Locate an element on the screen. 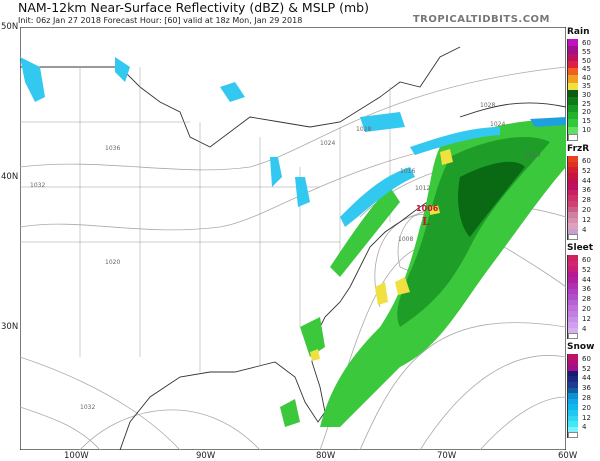 The height and width of the screenshot is (461, 600). legend-label: 45 is located at coordinates (586, 69).